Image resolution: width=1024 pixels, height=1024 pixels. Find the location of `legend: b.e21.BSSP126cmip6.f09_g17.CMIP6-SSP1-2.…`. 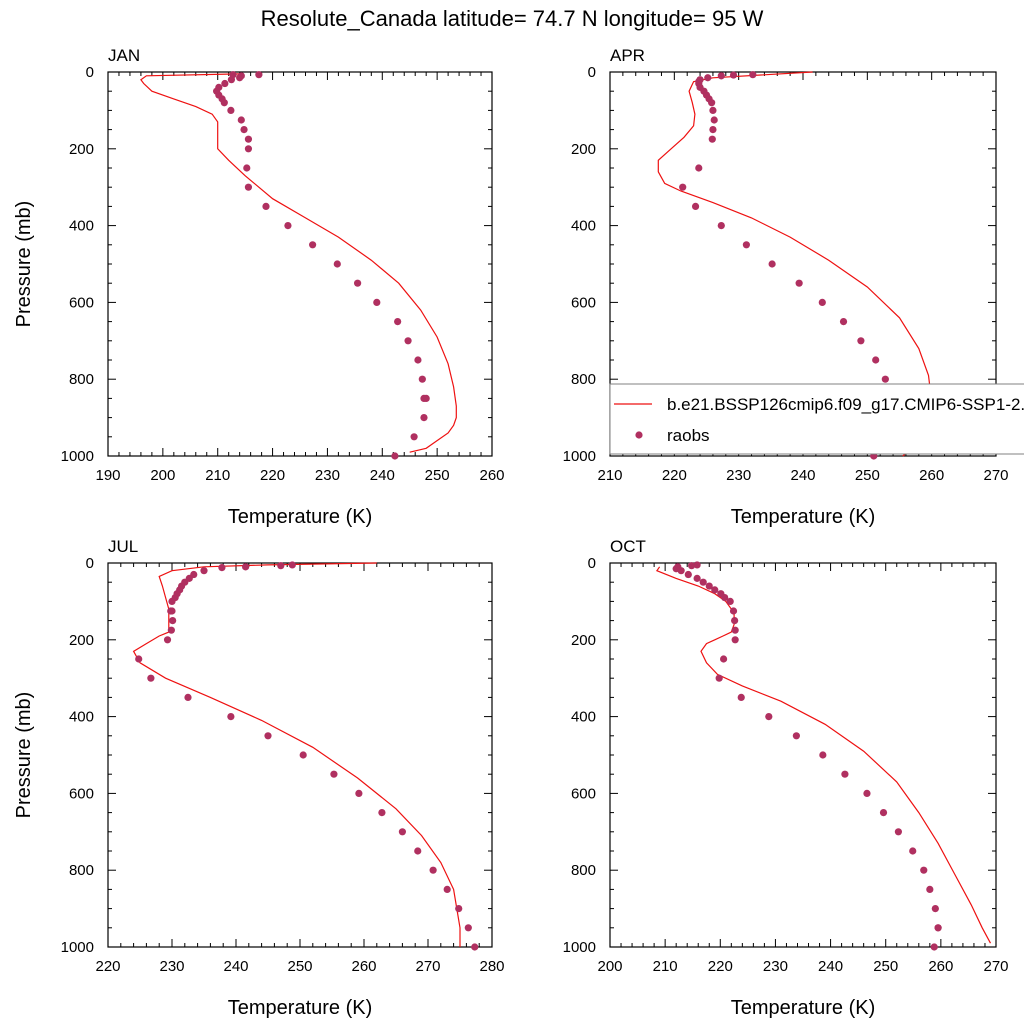

legend: b.e21.BSSP126cmip6.f09_g17.CMIP6-SSP1-2.… is located at coordinates (816, 419).